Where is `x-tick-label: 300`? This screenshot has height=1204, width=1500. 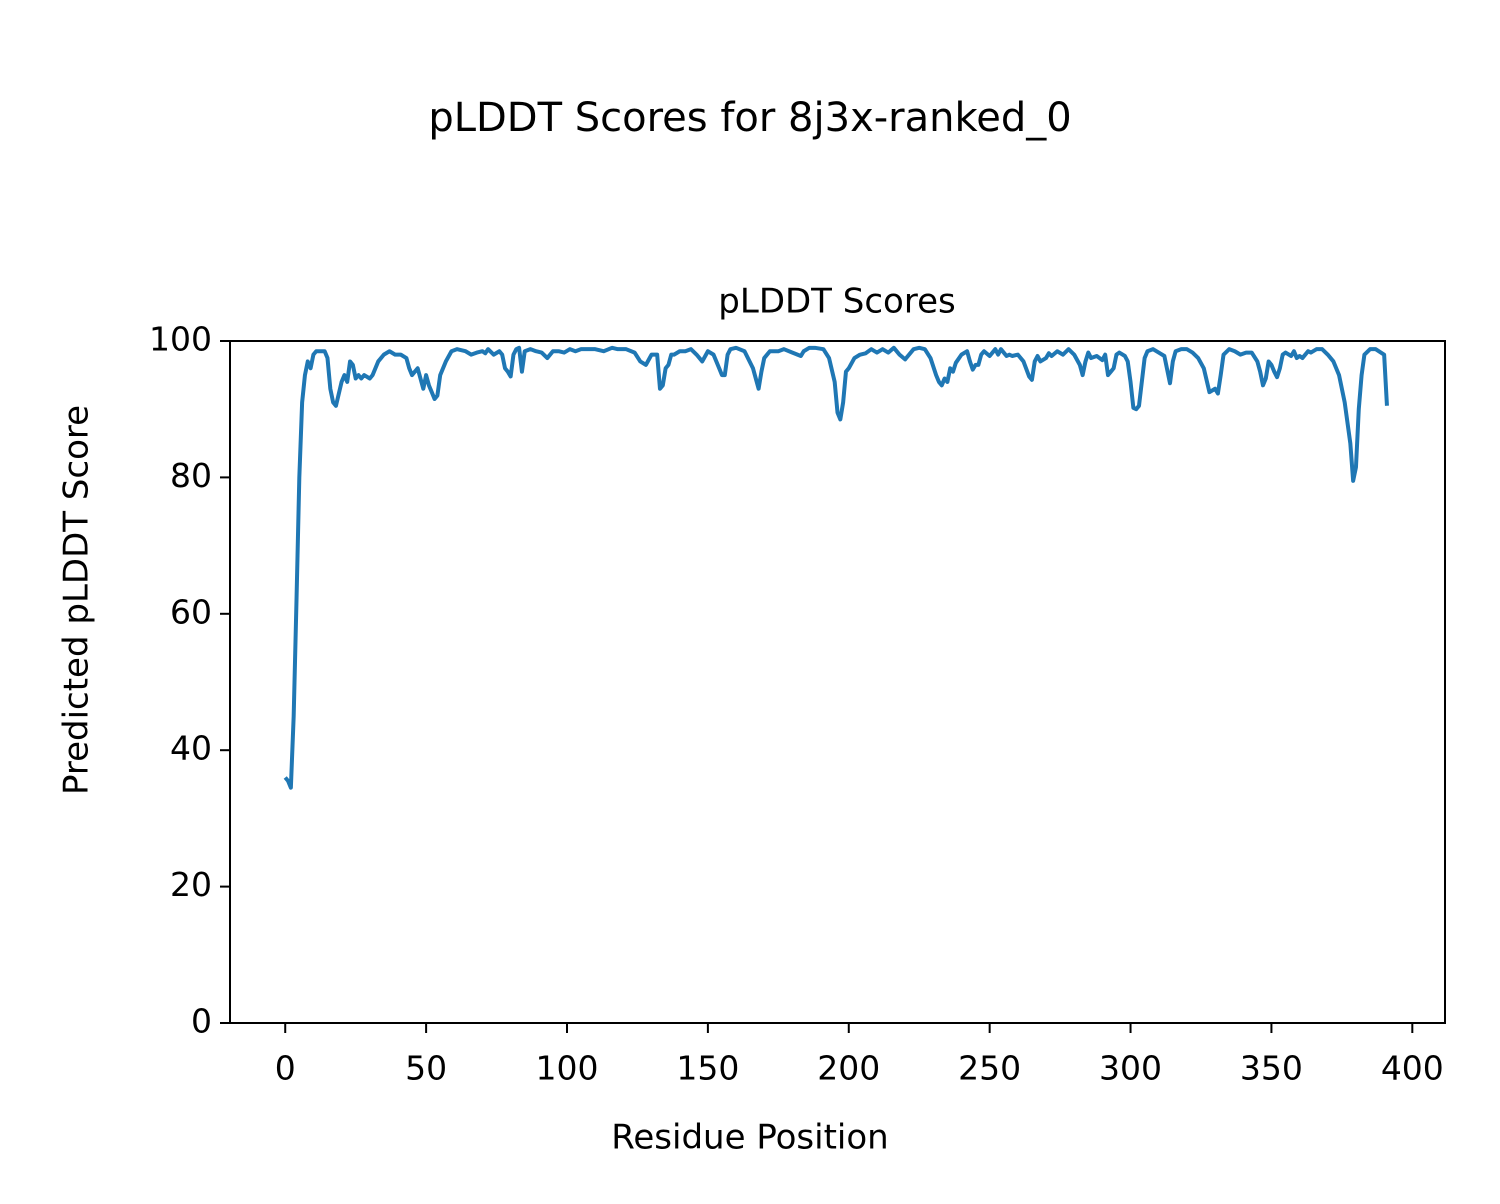 x-tick-label: 300 is located at coordinates (1130, 1068).